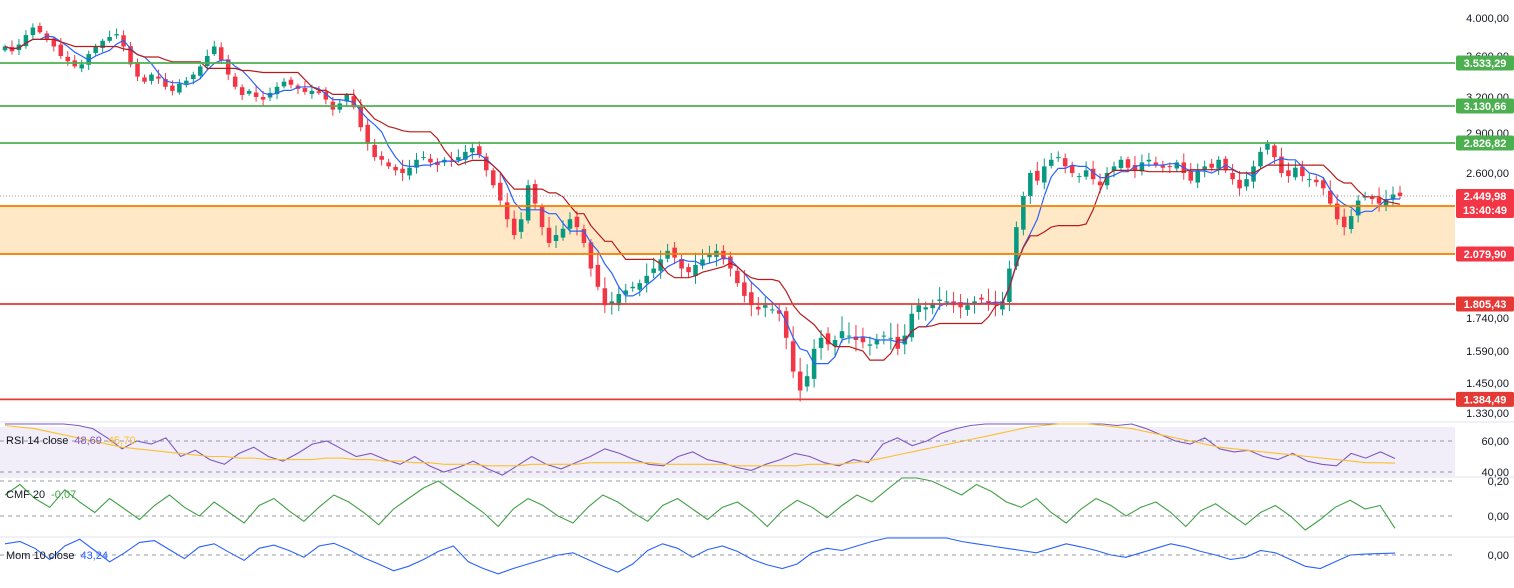  Describe the element at coordinates (1485, 197) in the screenshot. I see `last-price-badge: 2.449,98` at that location.